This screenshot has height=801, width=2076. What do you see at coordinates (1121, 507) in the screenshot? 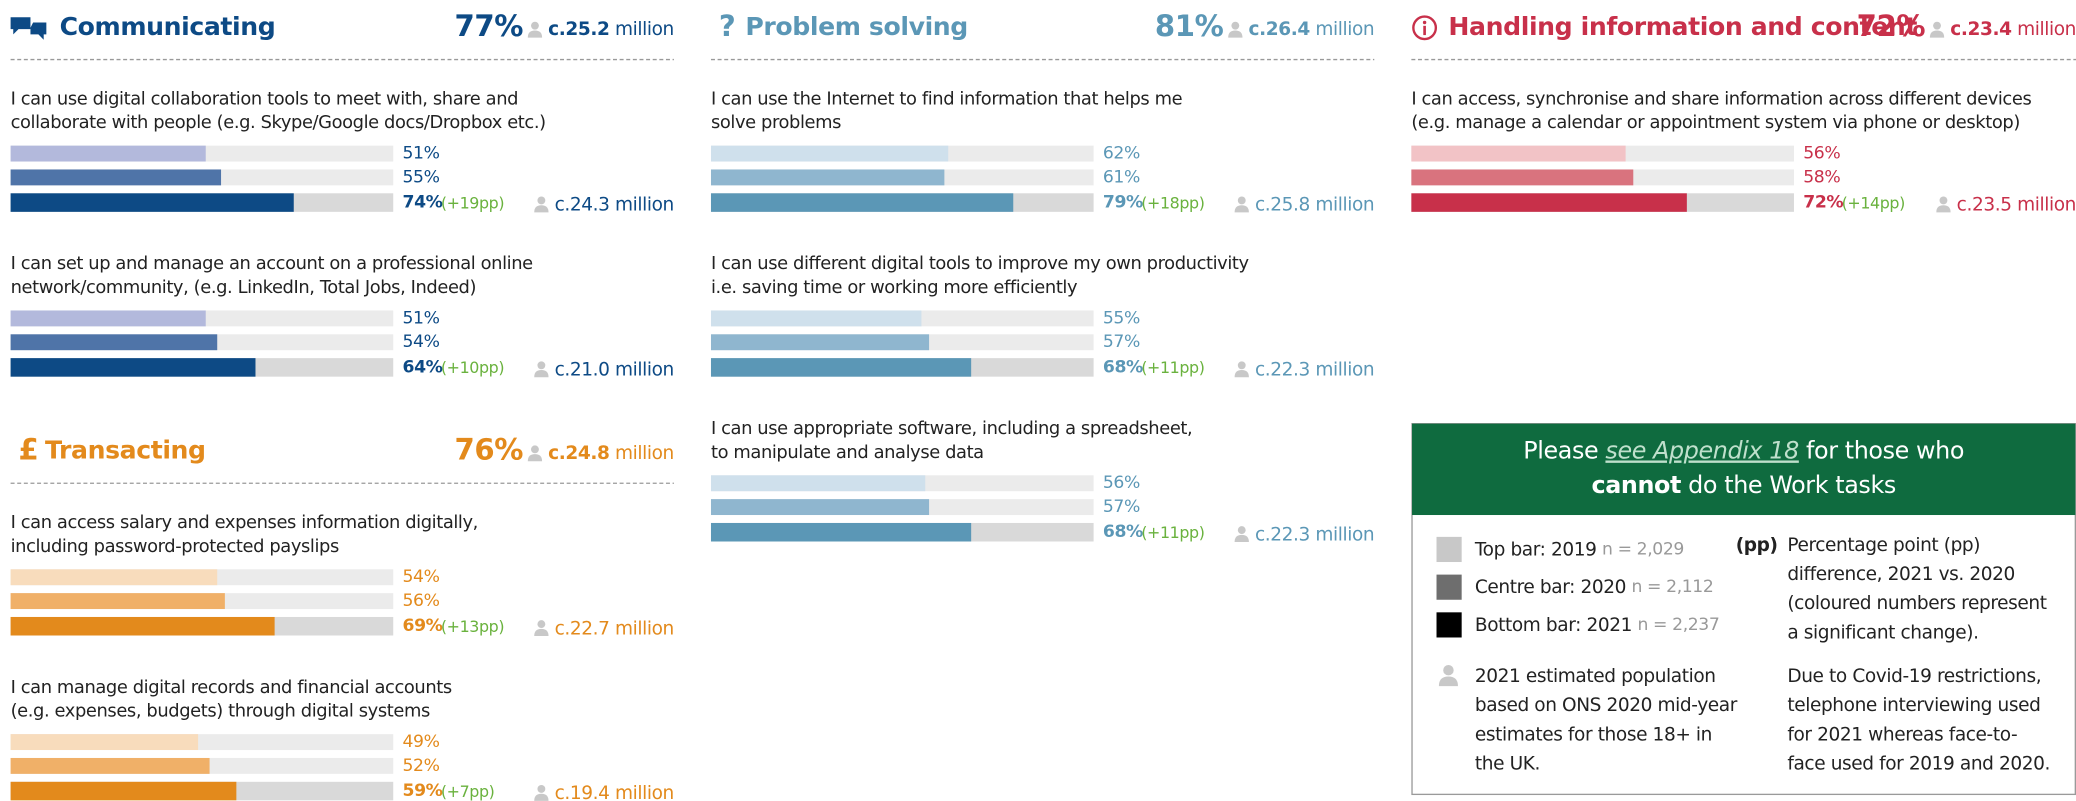
I see `value-label: 57%` at bounding box center [1121, 507].